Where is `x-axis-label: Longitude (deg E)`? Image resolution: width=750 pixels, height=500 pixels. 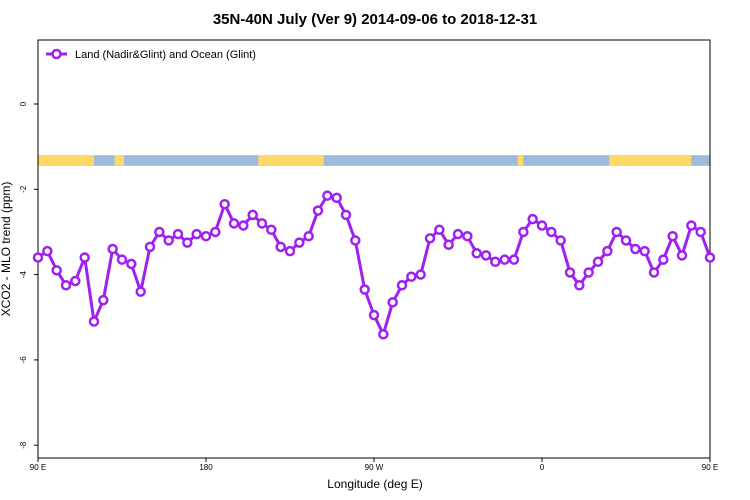
x-axis-label: Longitude (deg E) is located at coordinates (374, 484).